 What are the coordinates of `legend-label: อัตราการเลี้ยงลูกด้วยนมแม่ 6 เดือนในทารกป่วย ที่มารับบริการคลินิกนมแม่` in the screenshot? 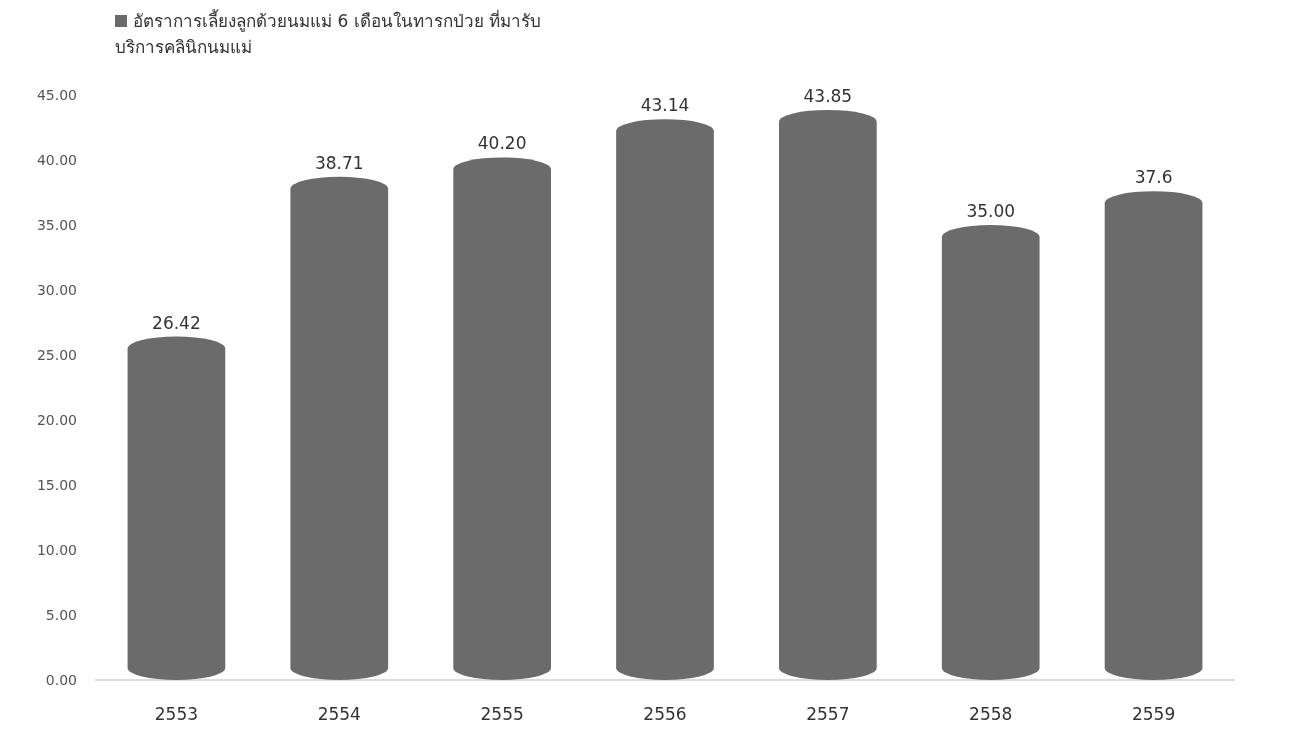 It's located at (328, 34).